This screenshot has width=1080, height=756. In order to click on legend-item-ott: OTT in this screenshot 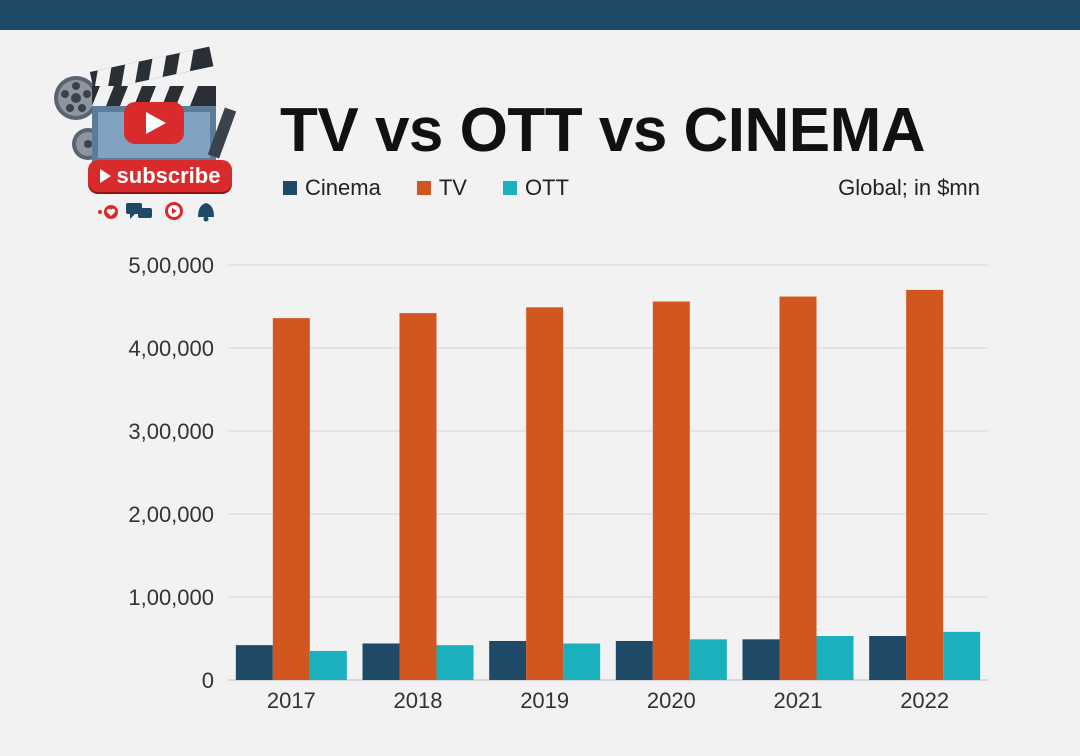, I will do `click(535, 188)`.